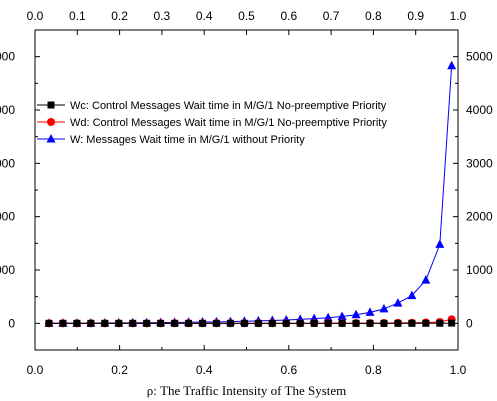  What do you see at coordinates (247, 390) in the screenshot?
I see `x-axis-label: ρ: The Traffic Intensity of The System` at bounding box center [247, 390].